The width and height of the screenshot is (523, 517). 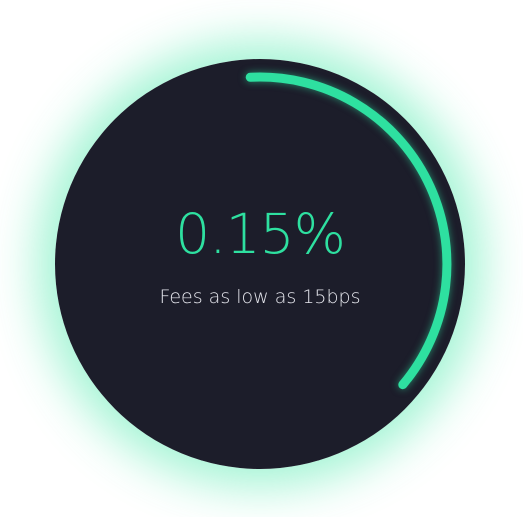 What do you see at coordinates (260, 234) in the screenshot?
I see `fee-percentage: 0.15%` at bounding box center [260, 234].